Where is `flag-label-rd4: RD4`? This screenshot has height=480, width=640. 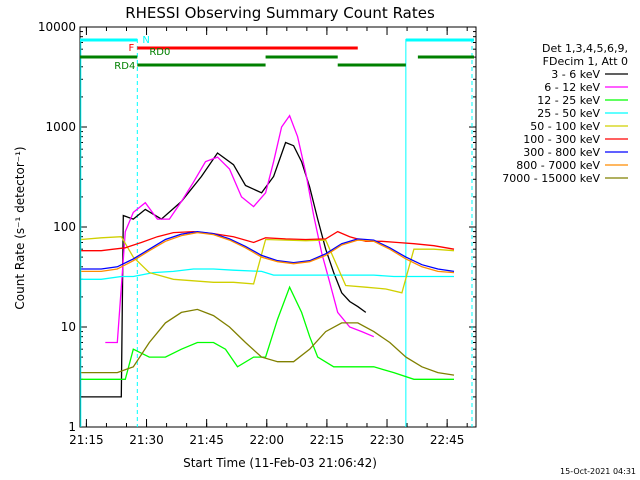
flag-label-rd4: RD4 is located at coordinates (124, 66).